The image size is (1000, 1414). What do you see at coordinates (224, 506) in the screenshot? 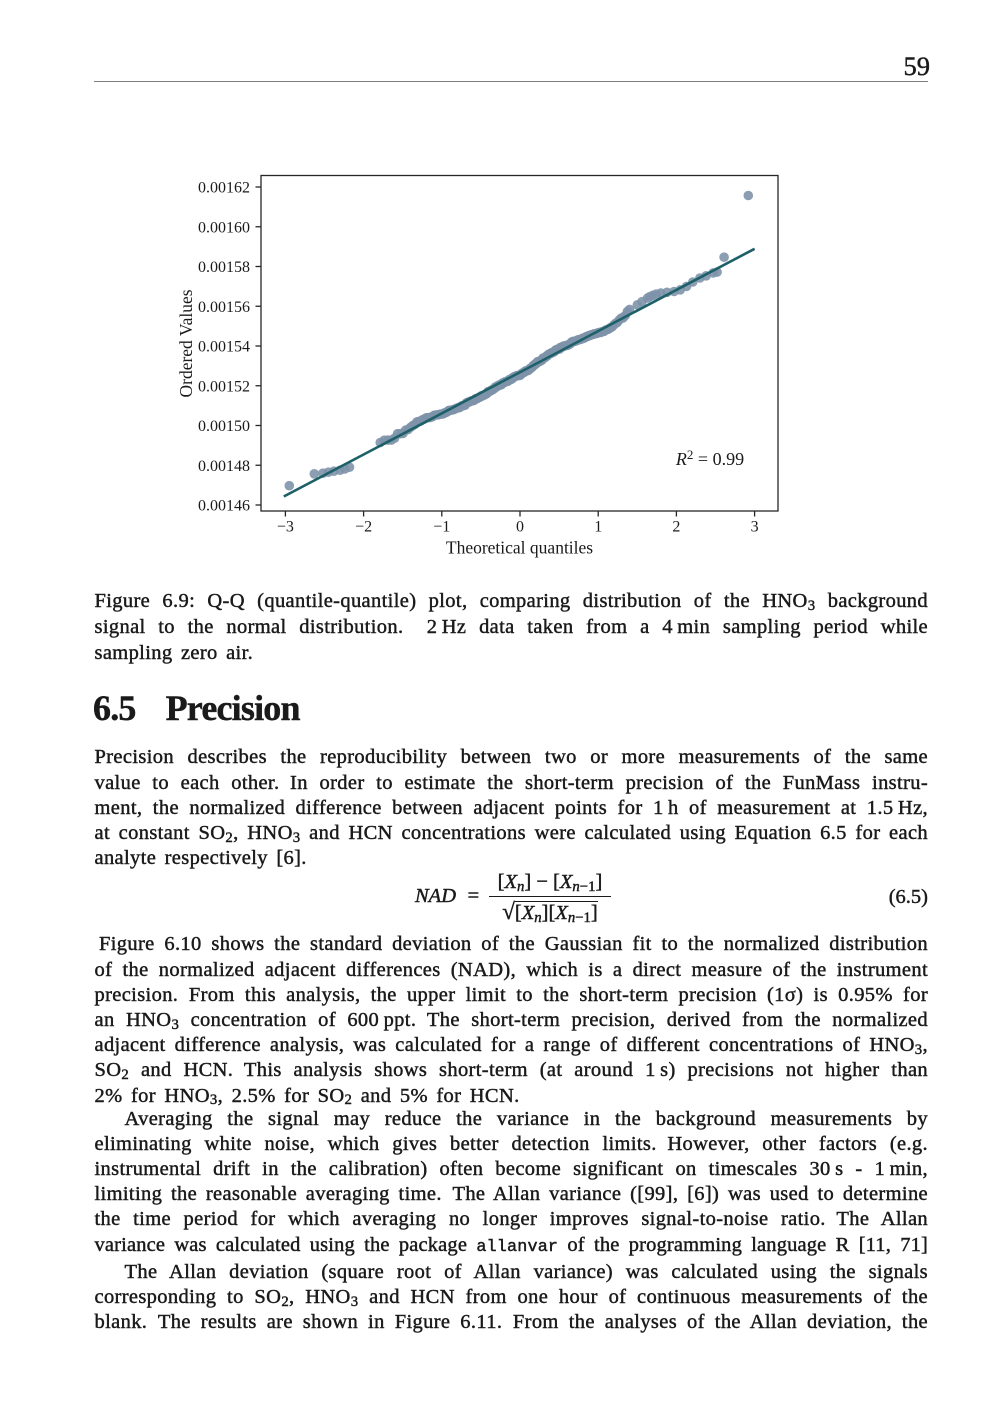
I see `svg-text: 0.00146` at bounding box center [224, 506].